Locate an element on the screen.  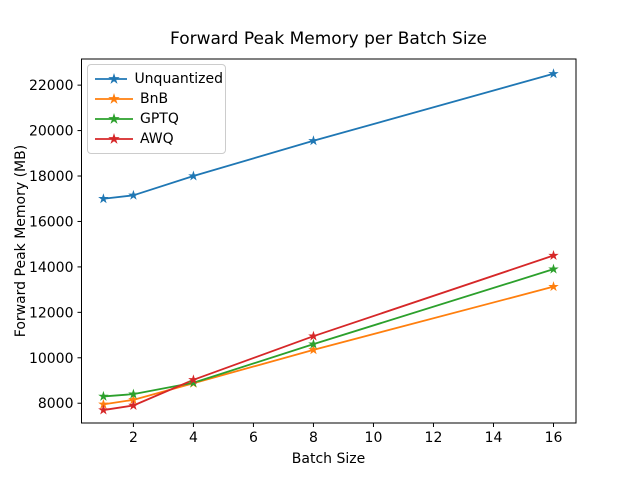
legend-item-gptq: GPTQ is located at coordinates (159, 119).